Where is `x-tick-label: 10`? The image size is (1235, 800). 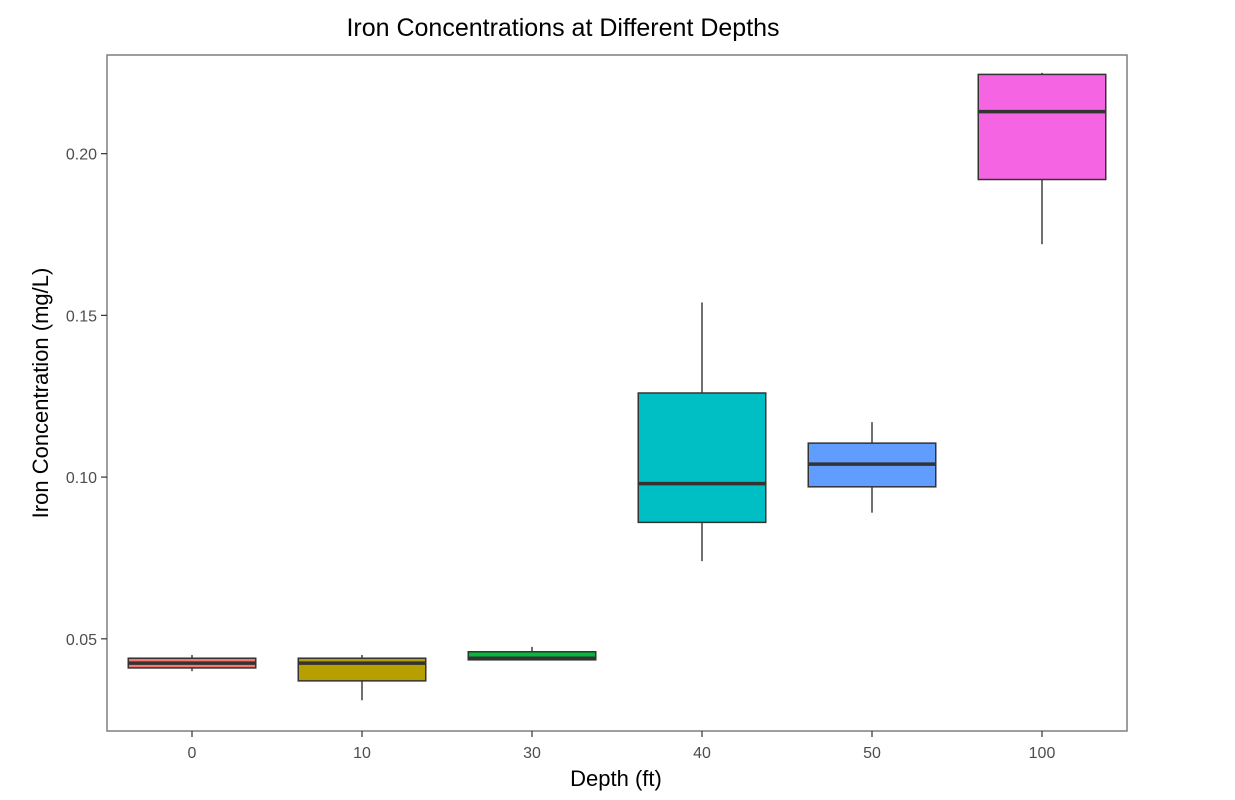
x-tick-label: 10 is located at coordinates (362, 753).